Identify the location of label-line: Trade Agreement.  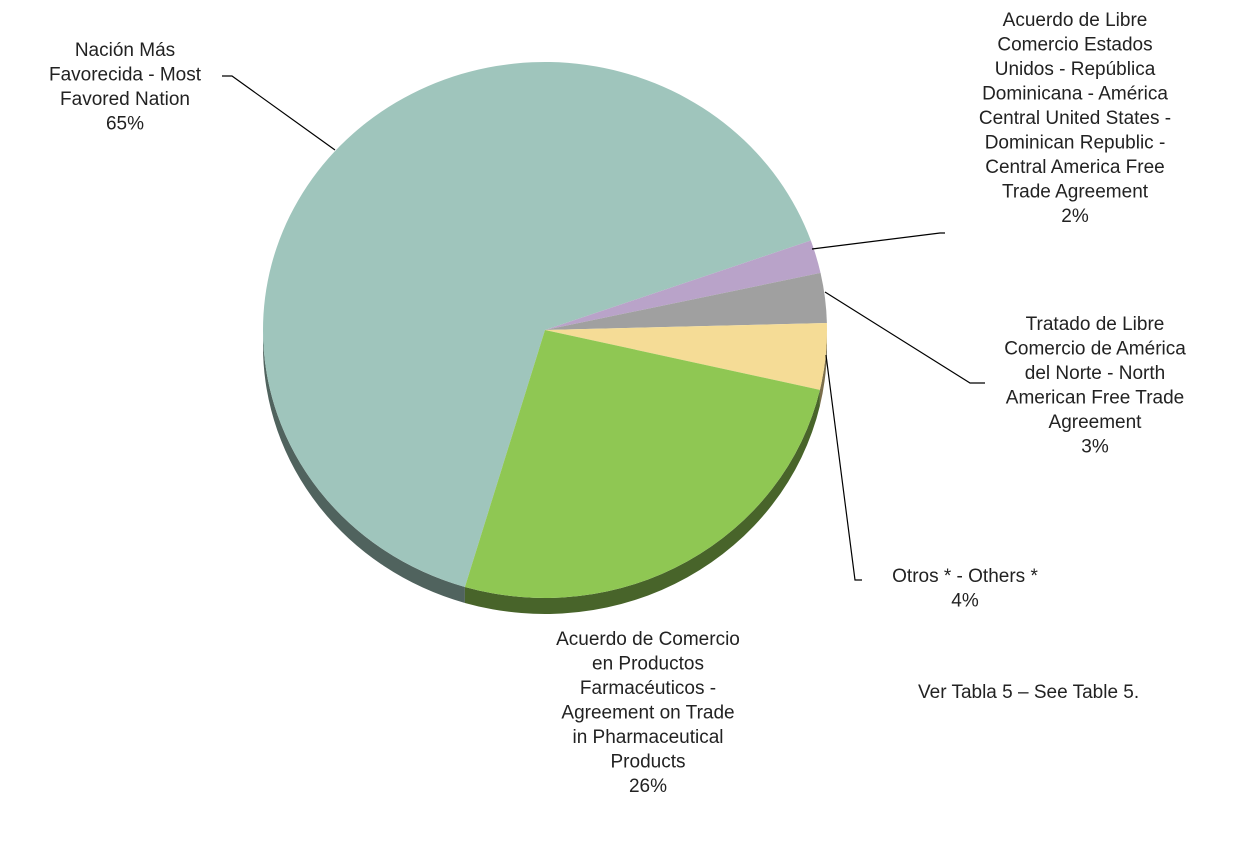
(1075, 192).